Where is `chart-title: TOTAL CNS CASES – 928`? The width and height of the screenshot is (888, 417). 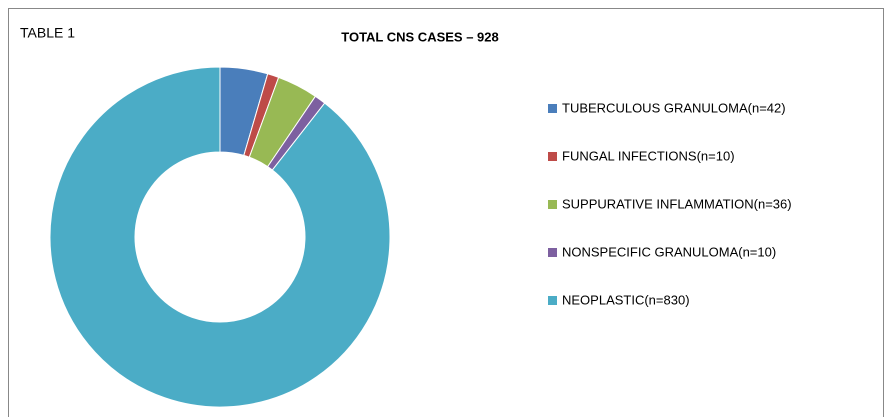 chart-title: TOTAL CNS CASES – 928 is located at coordinates (420, 36).